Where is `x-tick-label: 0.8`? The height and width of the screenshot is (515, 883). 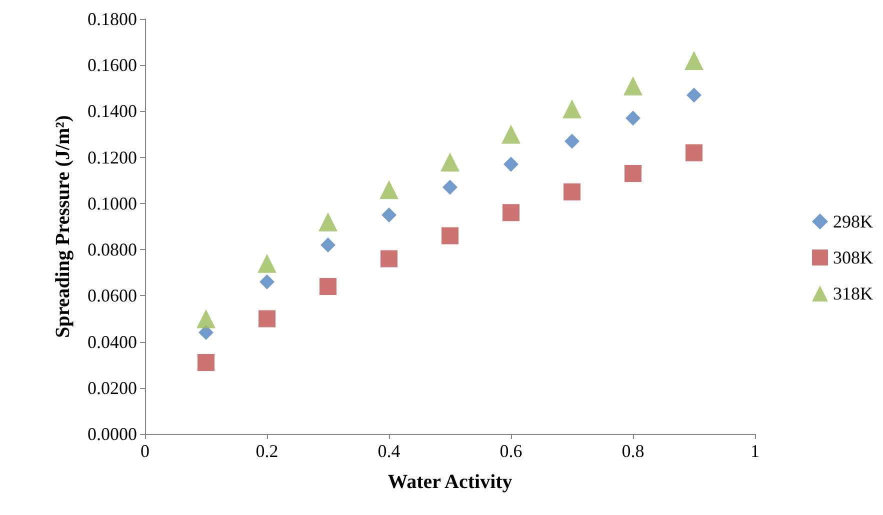 x-tick-label: 0.8 is located at coordinates (633, 451).